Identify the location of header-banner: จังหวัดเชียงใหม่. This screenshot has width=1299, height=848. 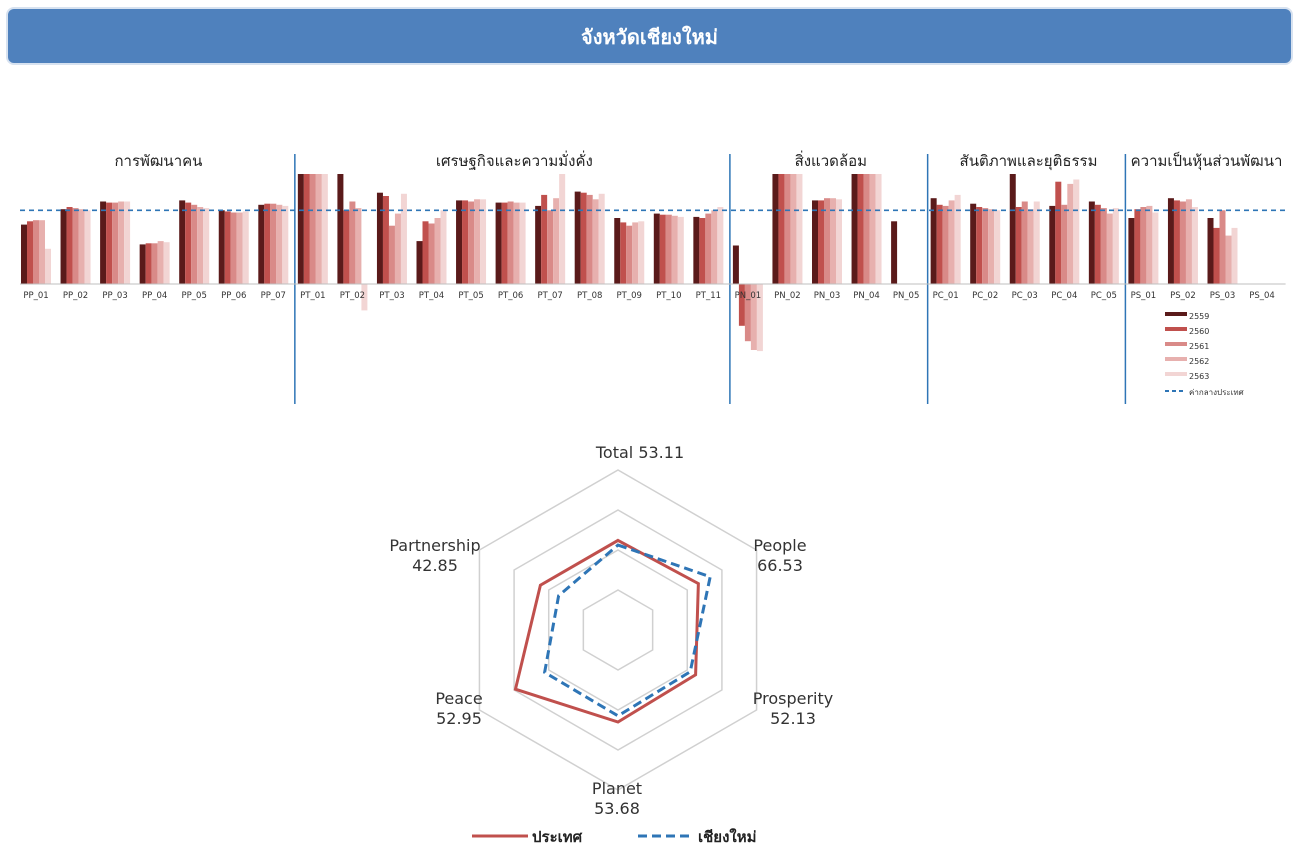
(649, 36).